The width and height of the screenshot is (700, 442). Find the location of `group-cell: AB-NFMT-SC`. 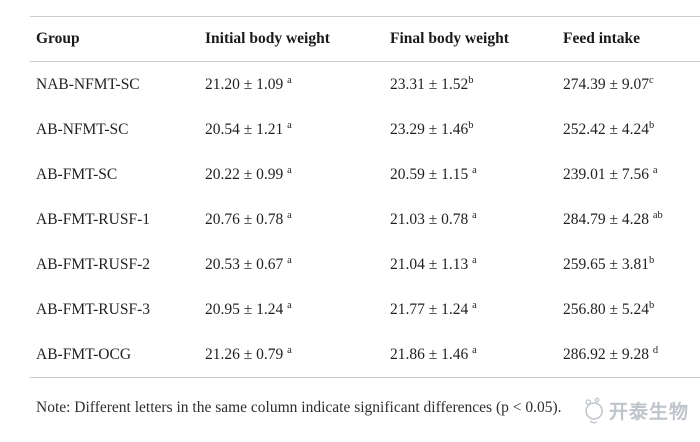

group-cell: AB-NFMT-SC is located at coordinates (82, 129).